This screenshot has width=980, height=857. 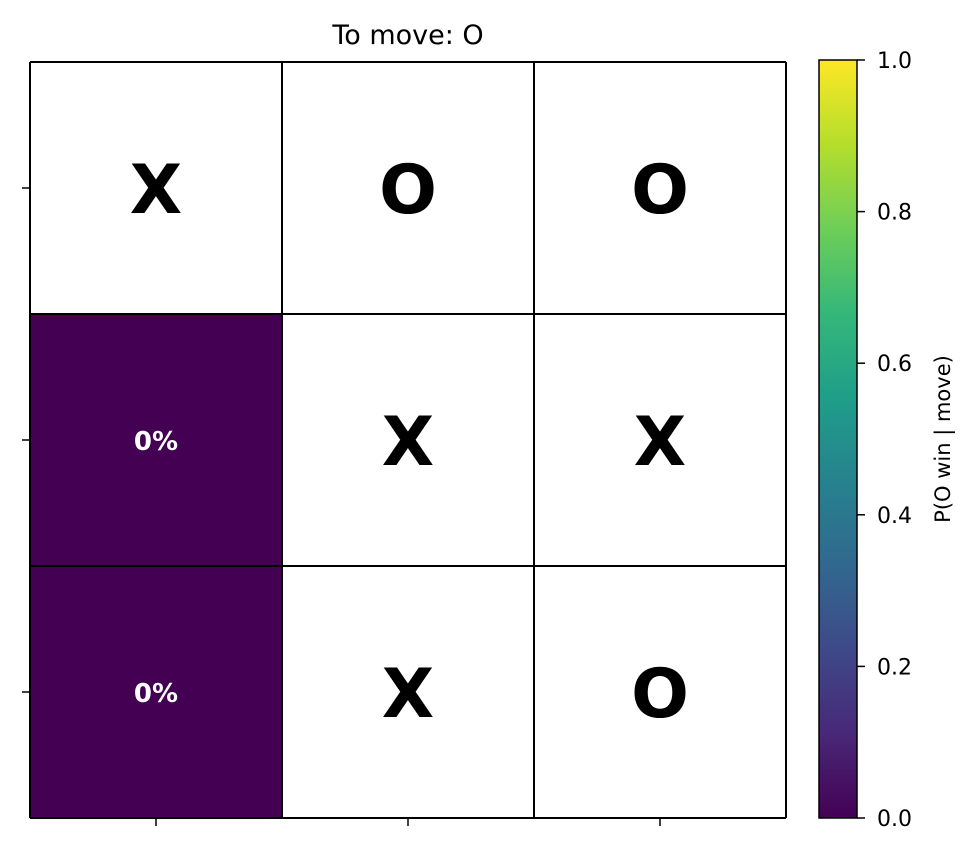 I want to click on board-mark-2-2: O, so click(x=660, y=694).